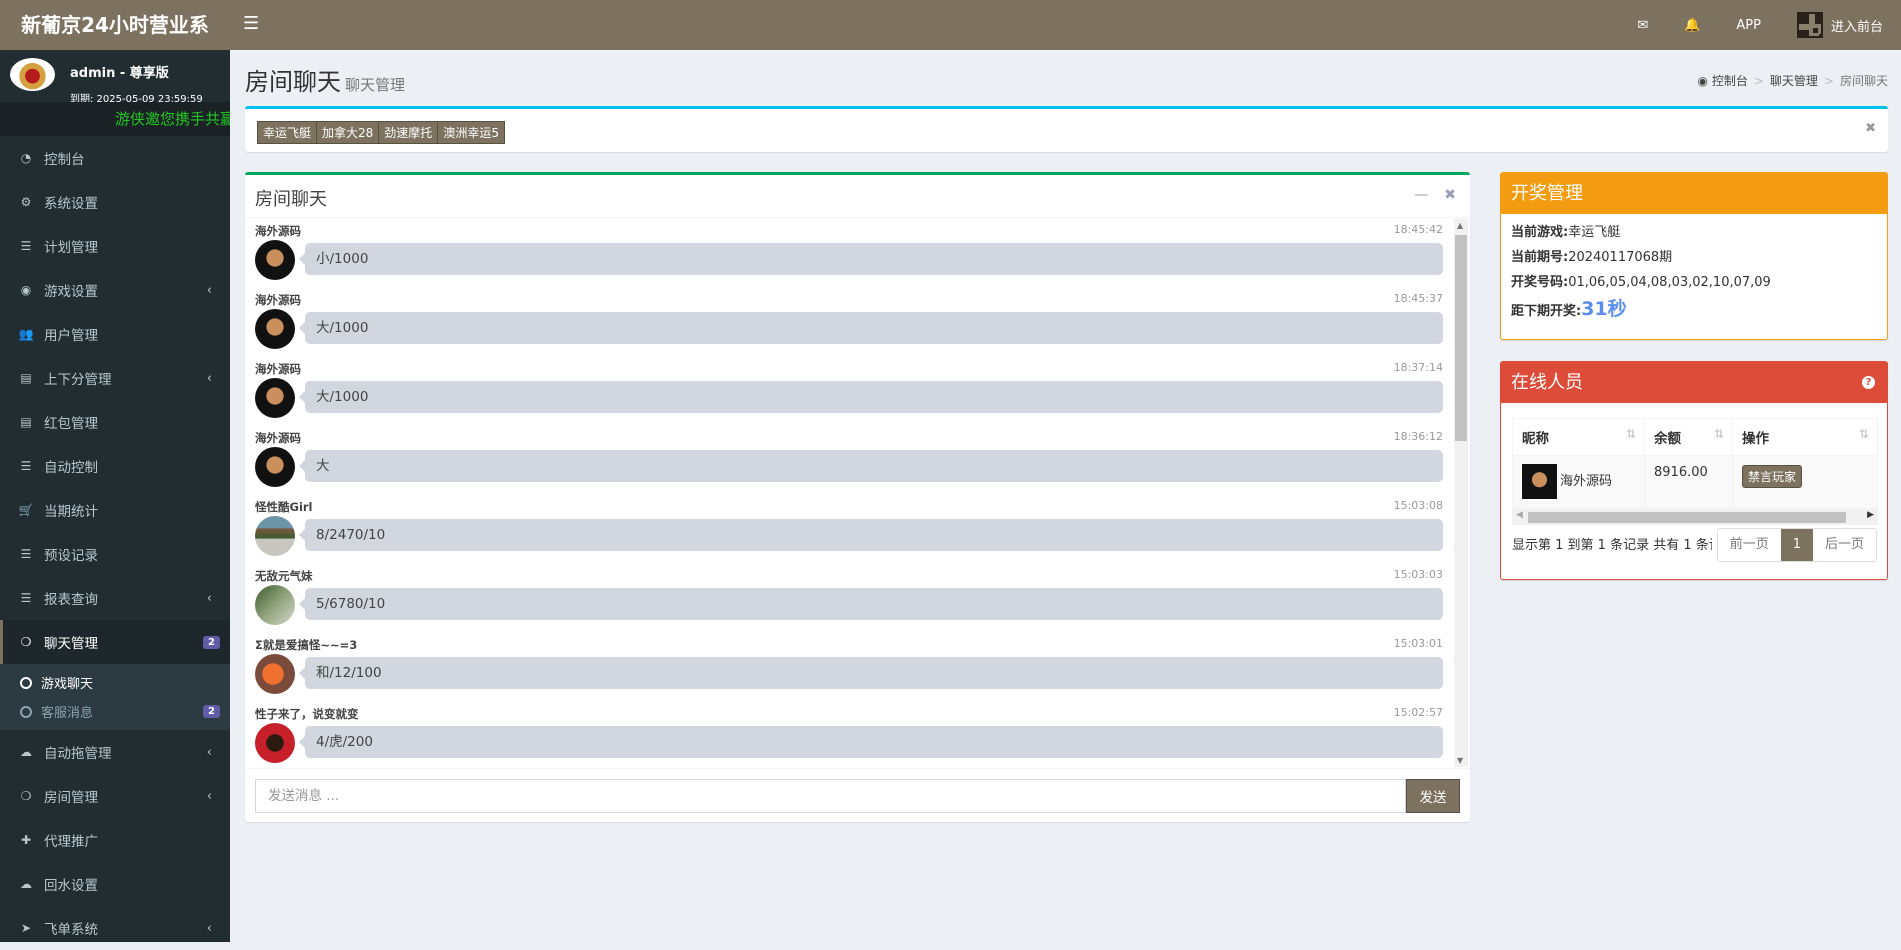 This screenshot has width=1901, height=950. I want to click on message-time: 15:03:03, so click(1418, 574).